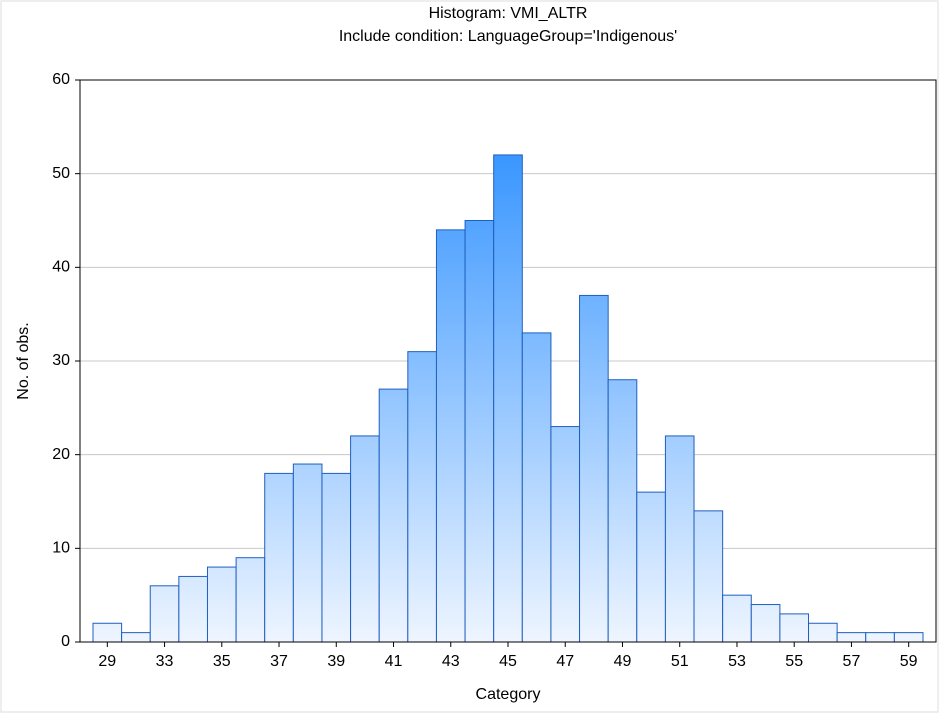 The height and width of the screenshot is (713, 939). I want to click on x-tick-label: 41, so click(394, 661).